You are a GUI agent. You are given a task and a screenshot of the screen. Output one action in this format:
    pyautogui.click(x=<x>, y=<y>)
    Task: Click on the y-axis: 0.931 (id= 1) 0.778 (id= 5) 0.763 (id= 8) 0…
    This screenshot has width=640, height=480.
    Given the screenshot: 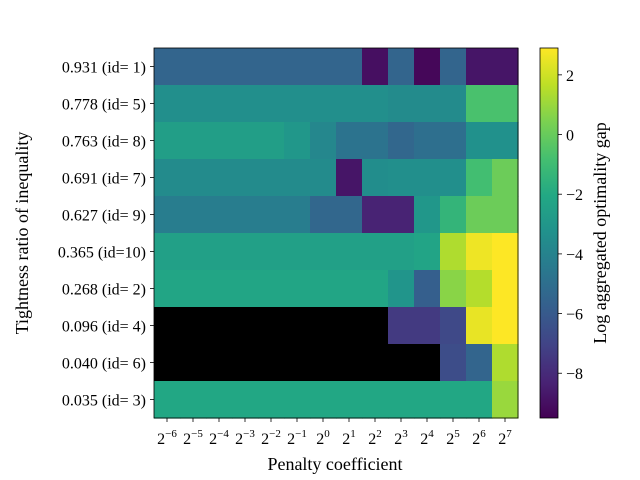 What is the action you would take?
    pyautogui.click(x=106, y=235)
    